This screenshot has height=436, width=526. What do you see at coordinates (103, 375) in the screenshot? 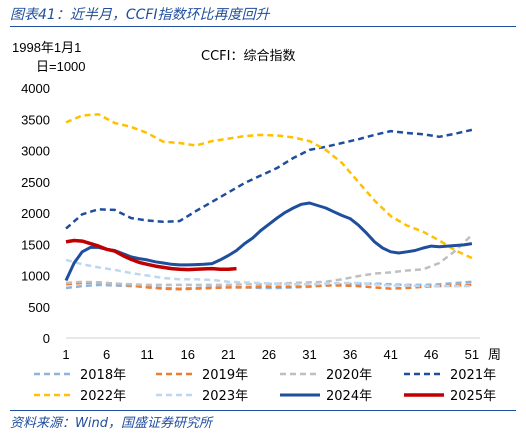
I see `legend-label: 2018年` at bounding box center [103, 375].